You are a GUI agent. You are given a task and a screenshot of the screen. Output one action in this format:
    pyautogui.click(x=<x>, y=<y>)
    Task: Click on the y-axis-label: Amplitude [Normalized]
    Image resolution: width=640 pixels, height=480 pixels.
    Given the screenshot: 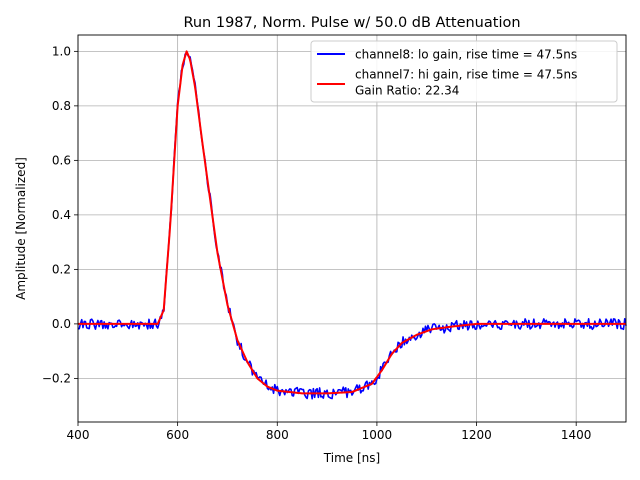 What is the action you would take?
    pyautogui.click(x=21, y=228)
    